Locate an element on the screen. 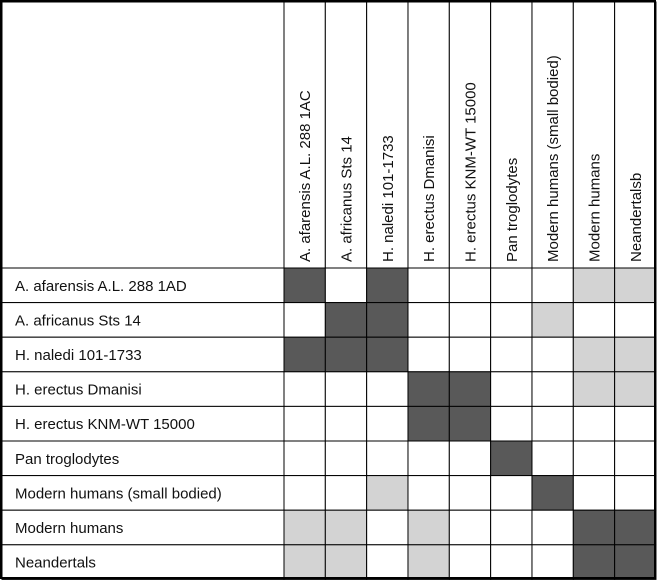 Image resolution: width=657 pixels, height=580 pixels. row-label: A. afarensis A.L. 288 1AD is located at coordinates (101, 286).